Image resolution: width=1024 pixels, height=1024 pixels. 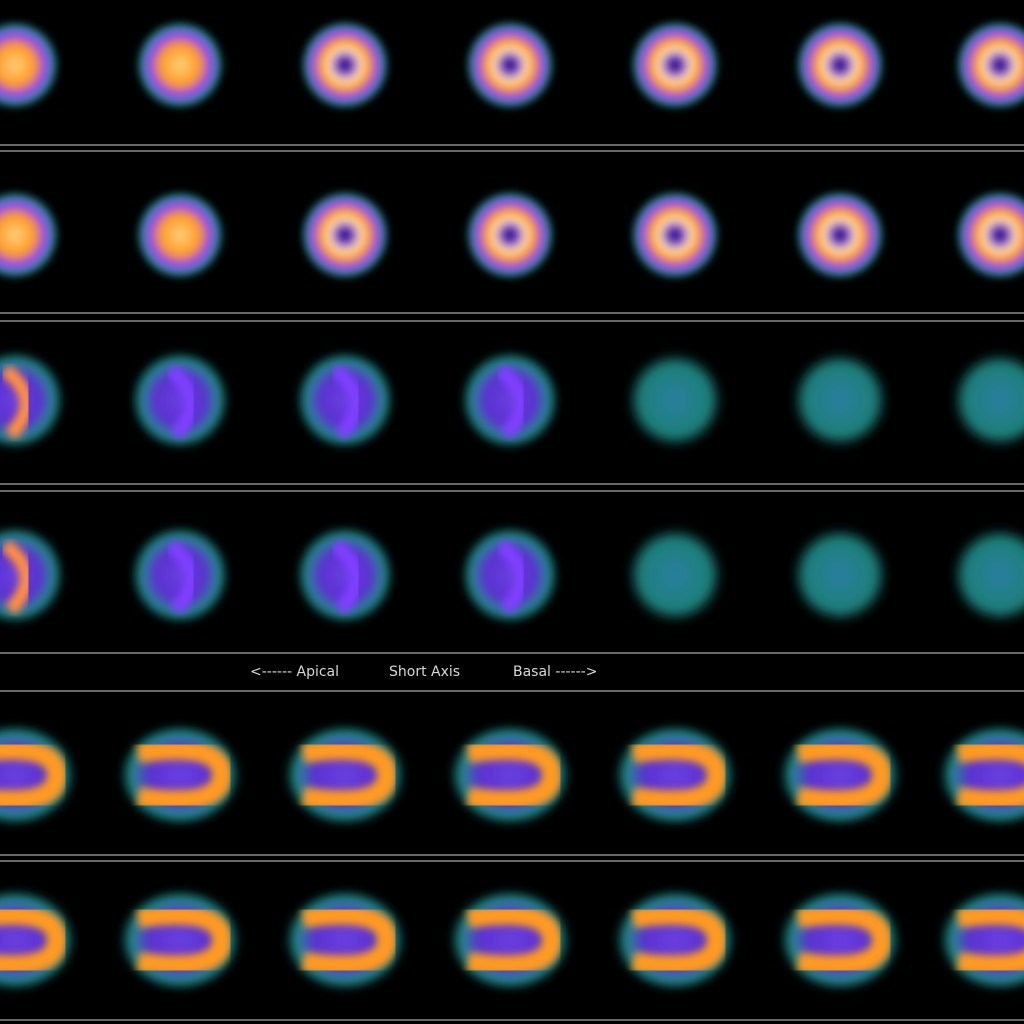 What do you see at coordinates (424, 672) in the screenshot?
I see `view-label: Short Axis` at bounding box center [424, 672].